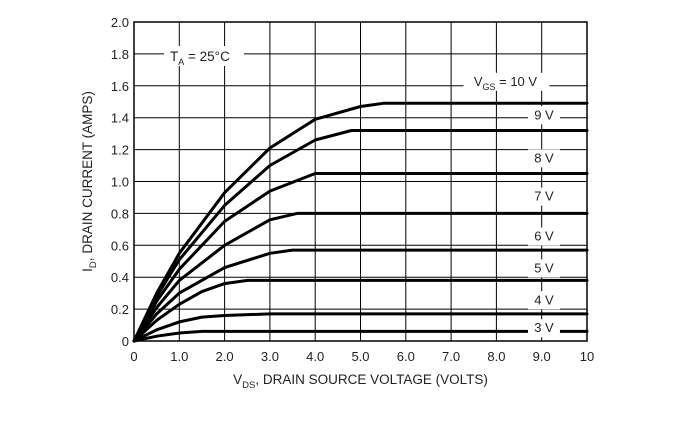  Describe the element at coordinates (120, 277) in the screenshot. I see `y-tick-label: 0.4` at that location.